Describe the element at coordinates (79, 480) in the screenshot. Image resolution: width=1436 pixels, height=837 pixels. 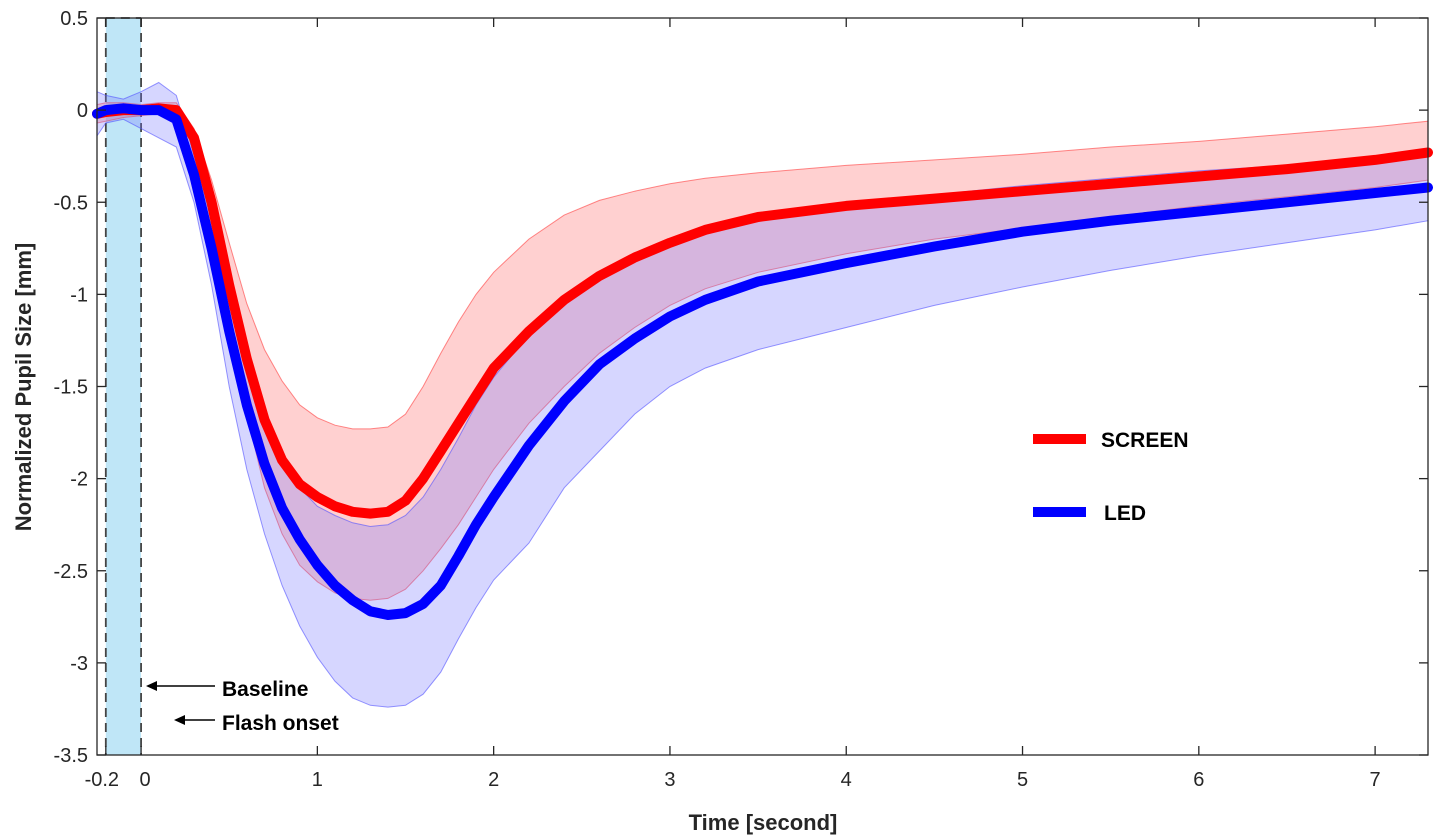
I see `y-tick-label: -2` at that location.